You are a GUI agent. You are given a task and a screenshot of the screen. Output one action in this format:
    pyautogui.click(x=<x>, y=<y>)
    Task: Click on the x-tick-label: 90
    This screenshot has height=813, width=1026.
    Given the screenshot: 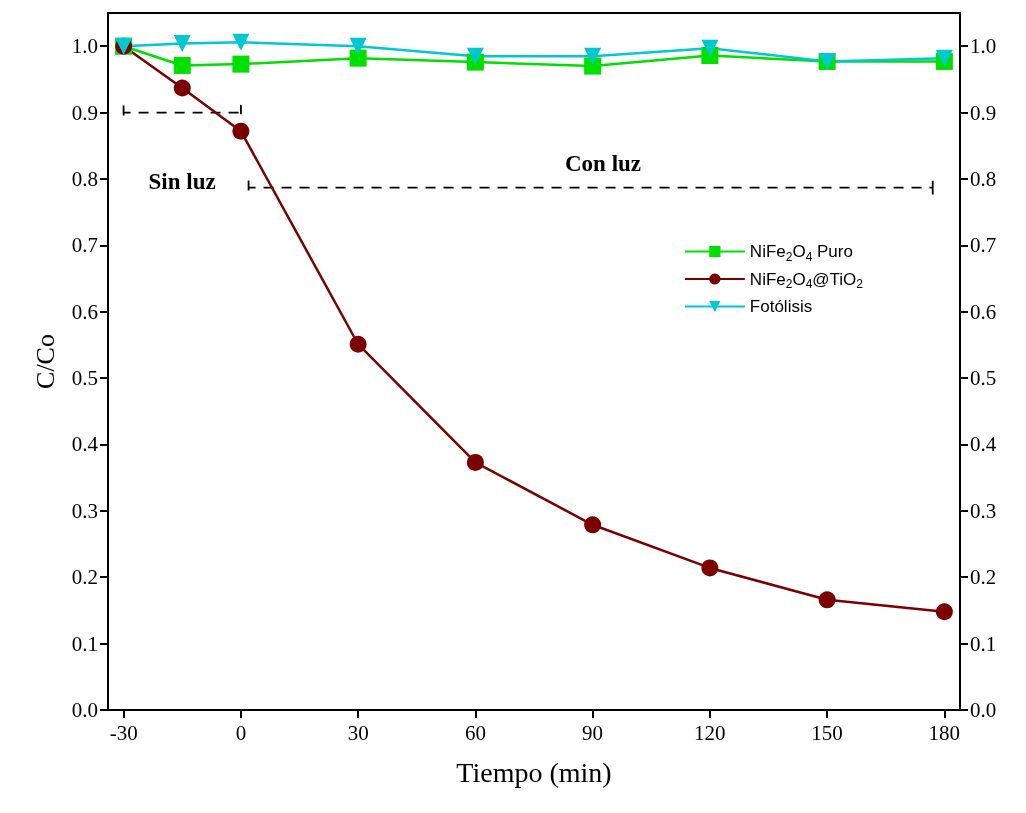 What is the action you would take?
    pyautogui.click(x=593, y=732)
    